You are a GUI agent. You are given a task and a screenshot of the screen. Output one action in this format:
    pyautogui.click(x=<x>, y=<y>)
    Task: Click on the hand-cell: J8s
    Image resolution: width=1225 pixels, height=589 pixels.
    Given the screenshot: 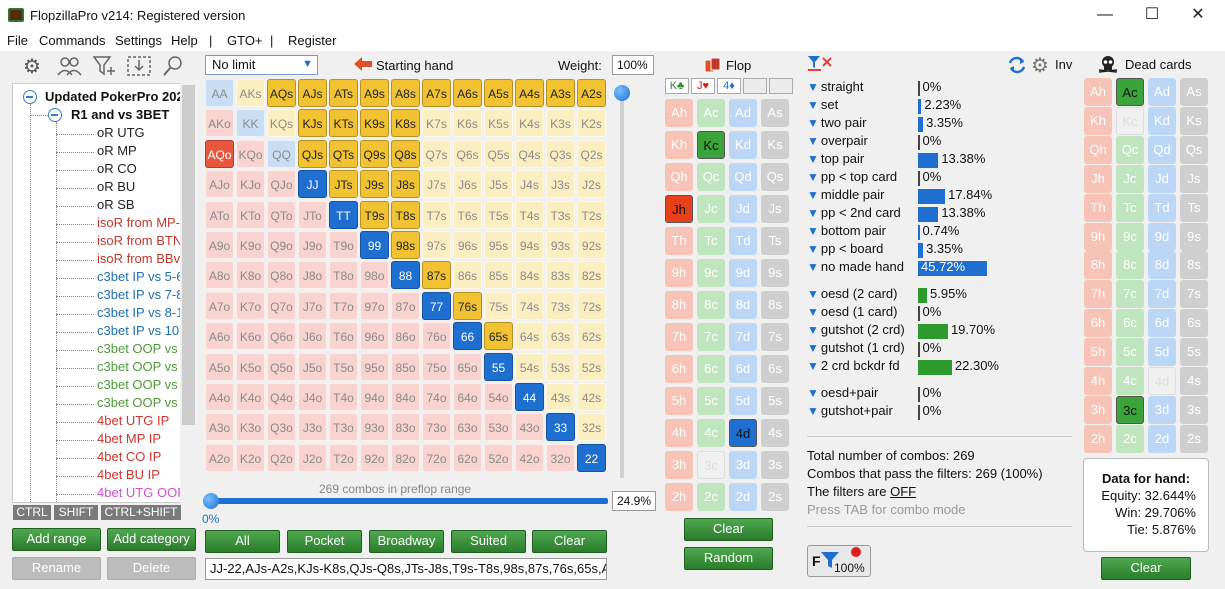 What is the action you would take?
    pyautogui.click(x=405, y=184)
    